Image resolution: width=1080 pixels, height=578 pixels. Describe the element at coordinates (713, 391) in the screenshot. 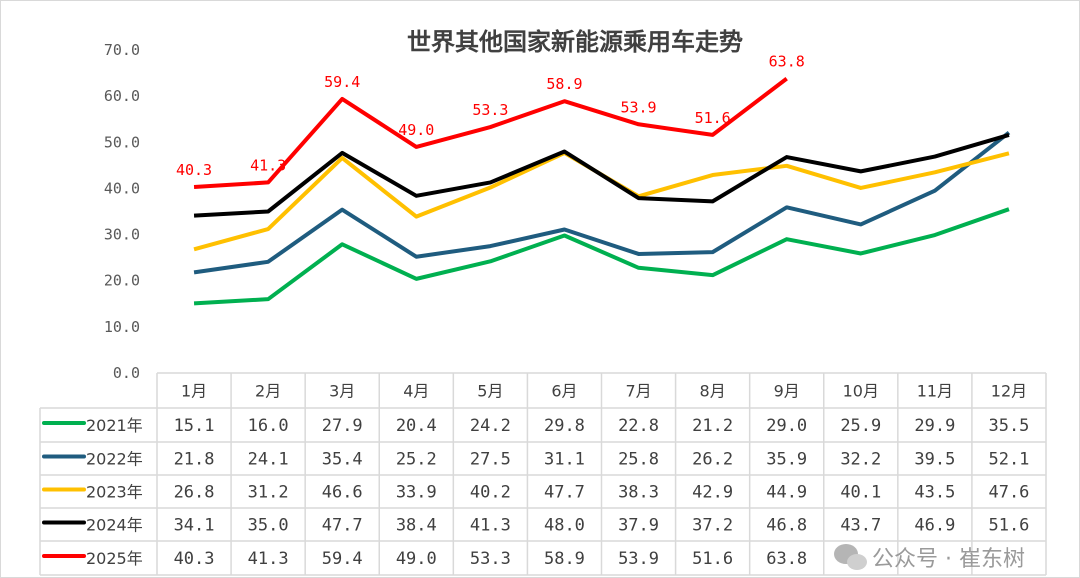

I see `x-tick-label: 8月` at that location.